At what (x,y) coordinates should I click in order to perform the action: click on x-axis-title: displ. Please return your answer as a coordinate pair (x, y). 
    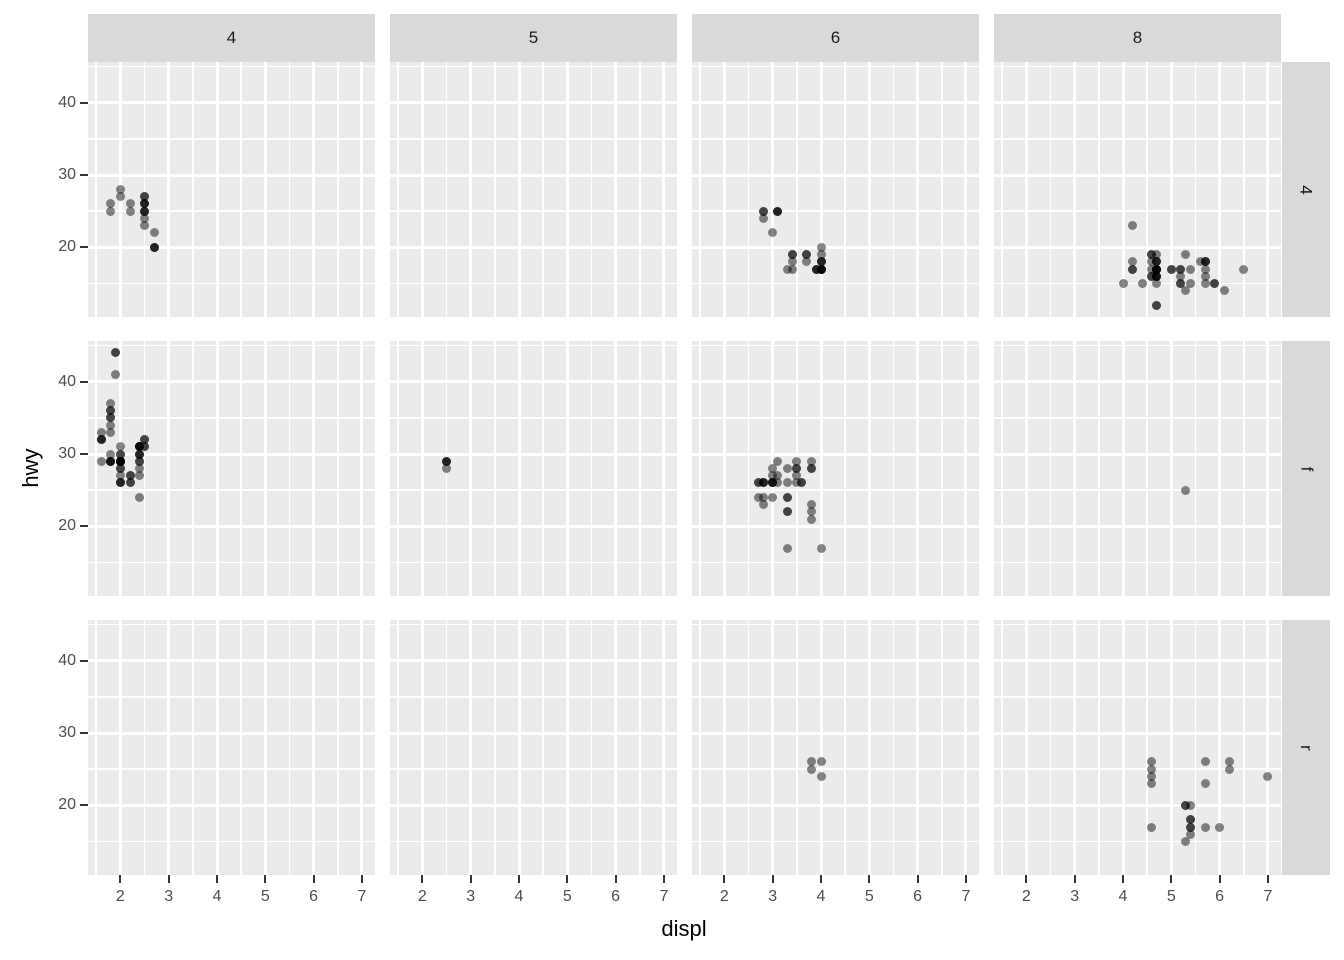
    Looking at the image, I should click on (684, 928).